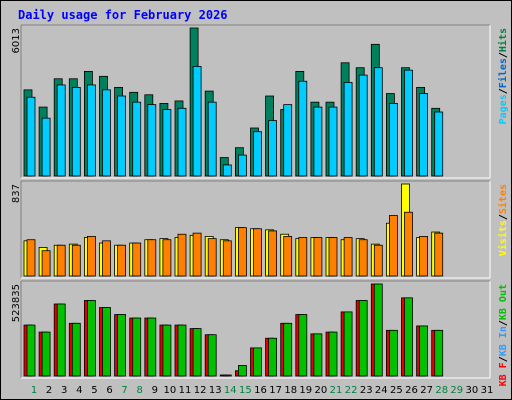 This screenshot has width=512, height=400. I want to click on x-tick-label-day-25: 25, so click(396, 390).